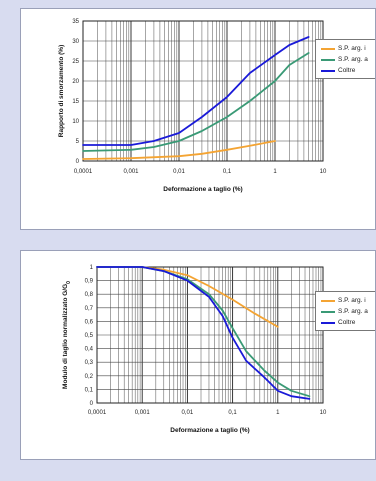  Describe the element at coordinates (75, 62) in the screenshot. I see `y-tick-label: 25` at that location.